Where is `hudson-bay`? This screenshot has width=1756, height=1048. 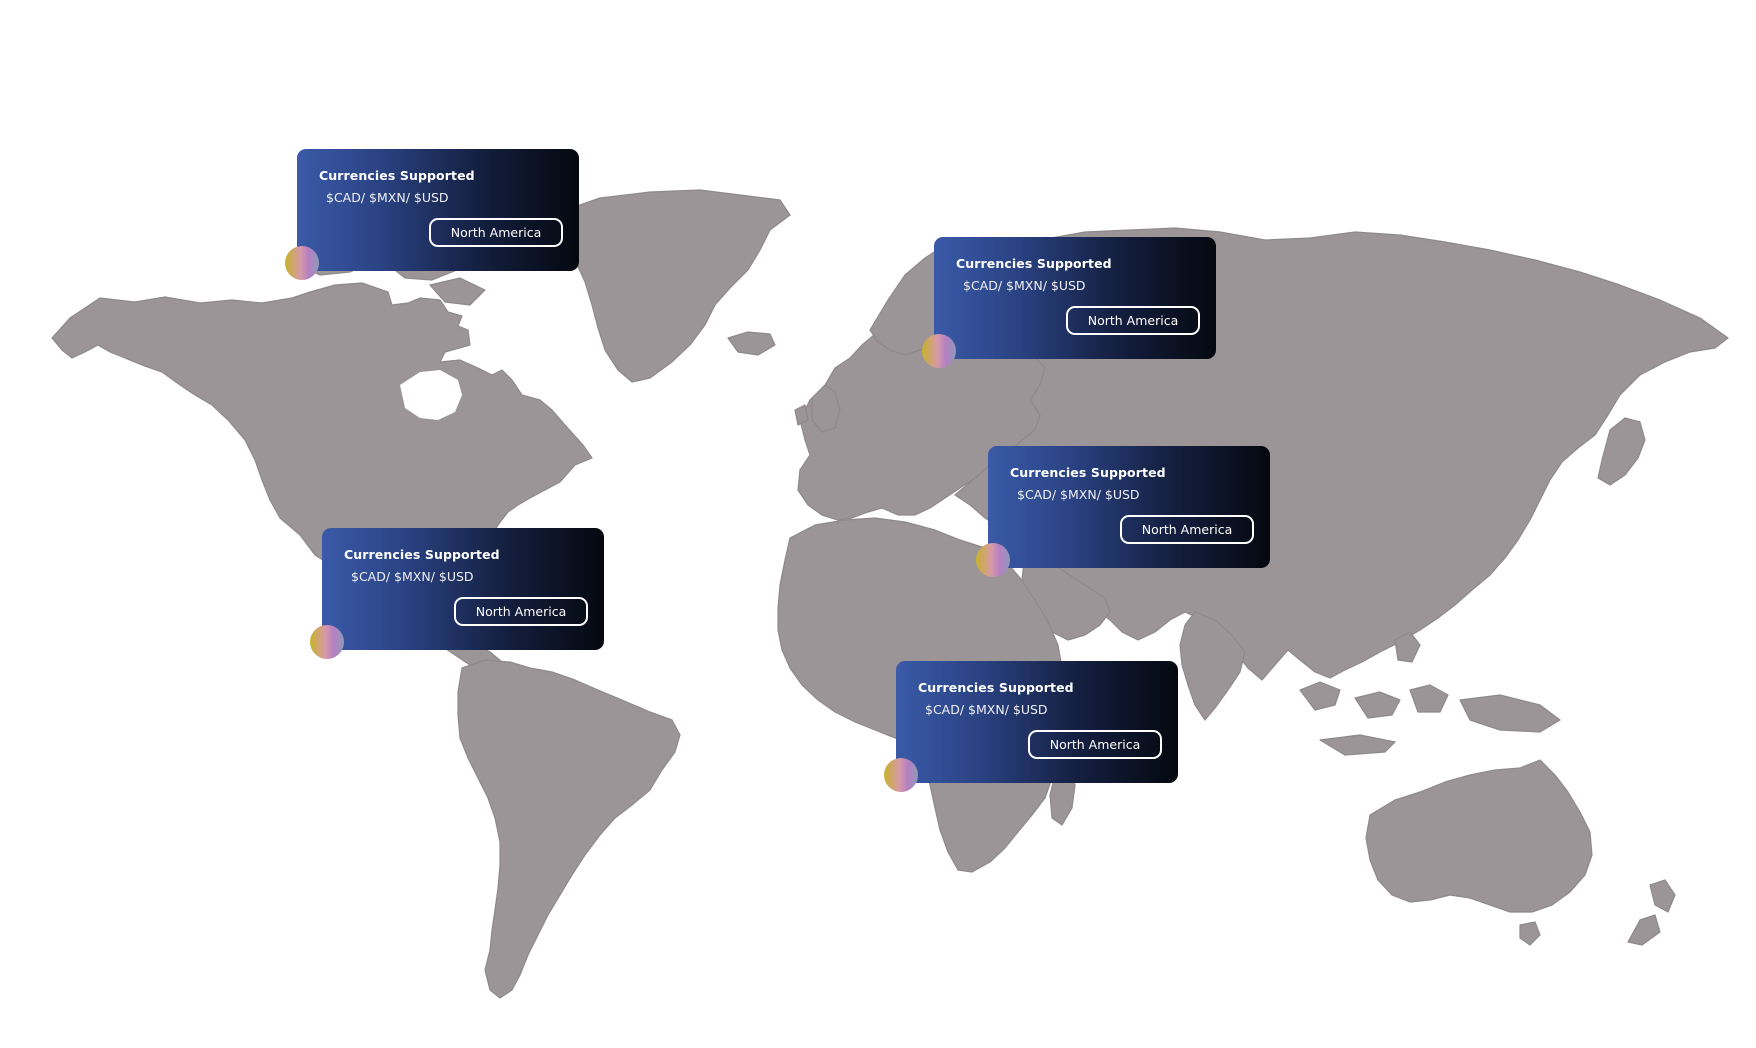
hudson-bay is located at coordinates (431, 395).